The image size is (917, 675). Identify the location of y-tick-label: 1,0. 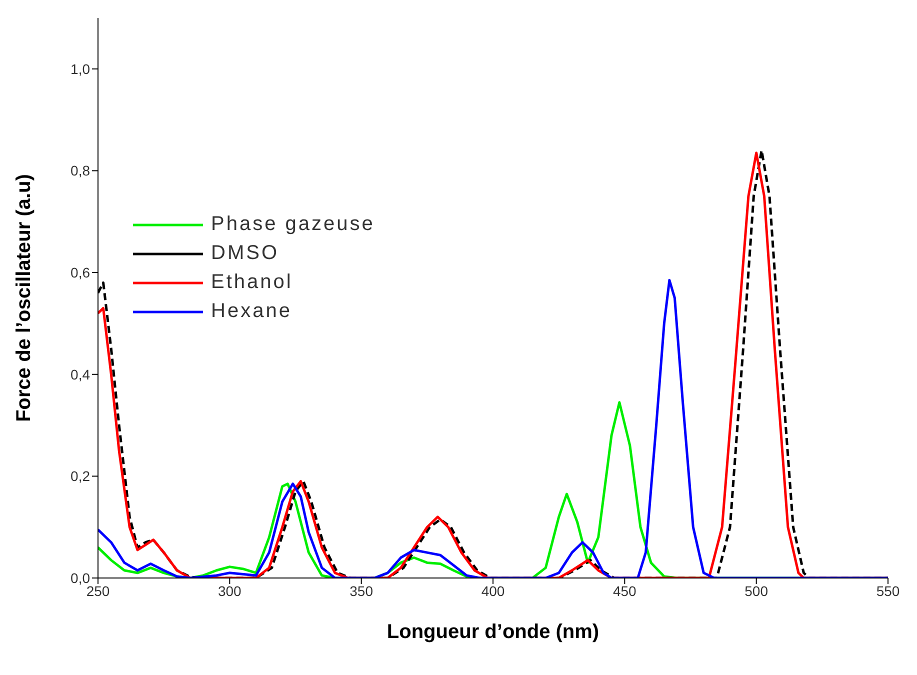
(80, 68).